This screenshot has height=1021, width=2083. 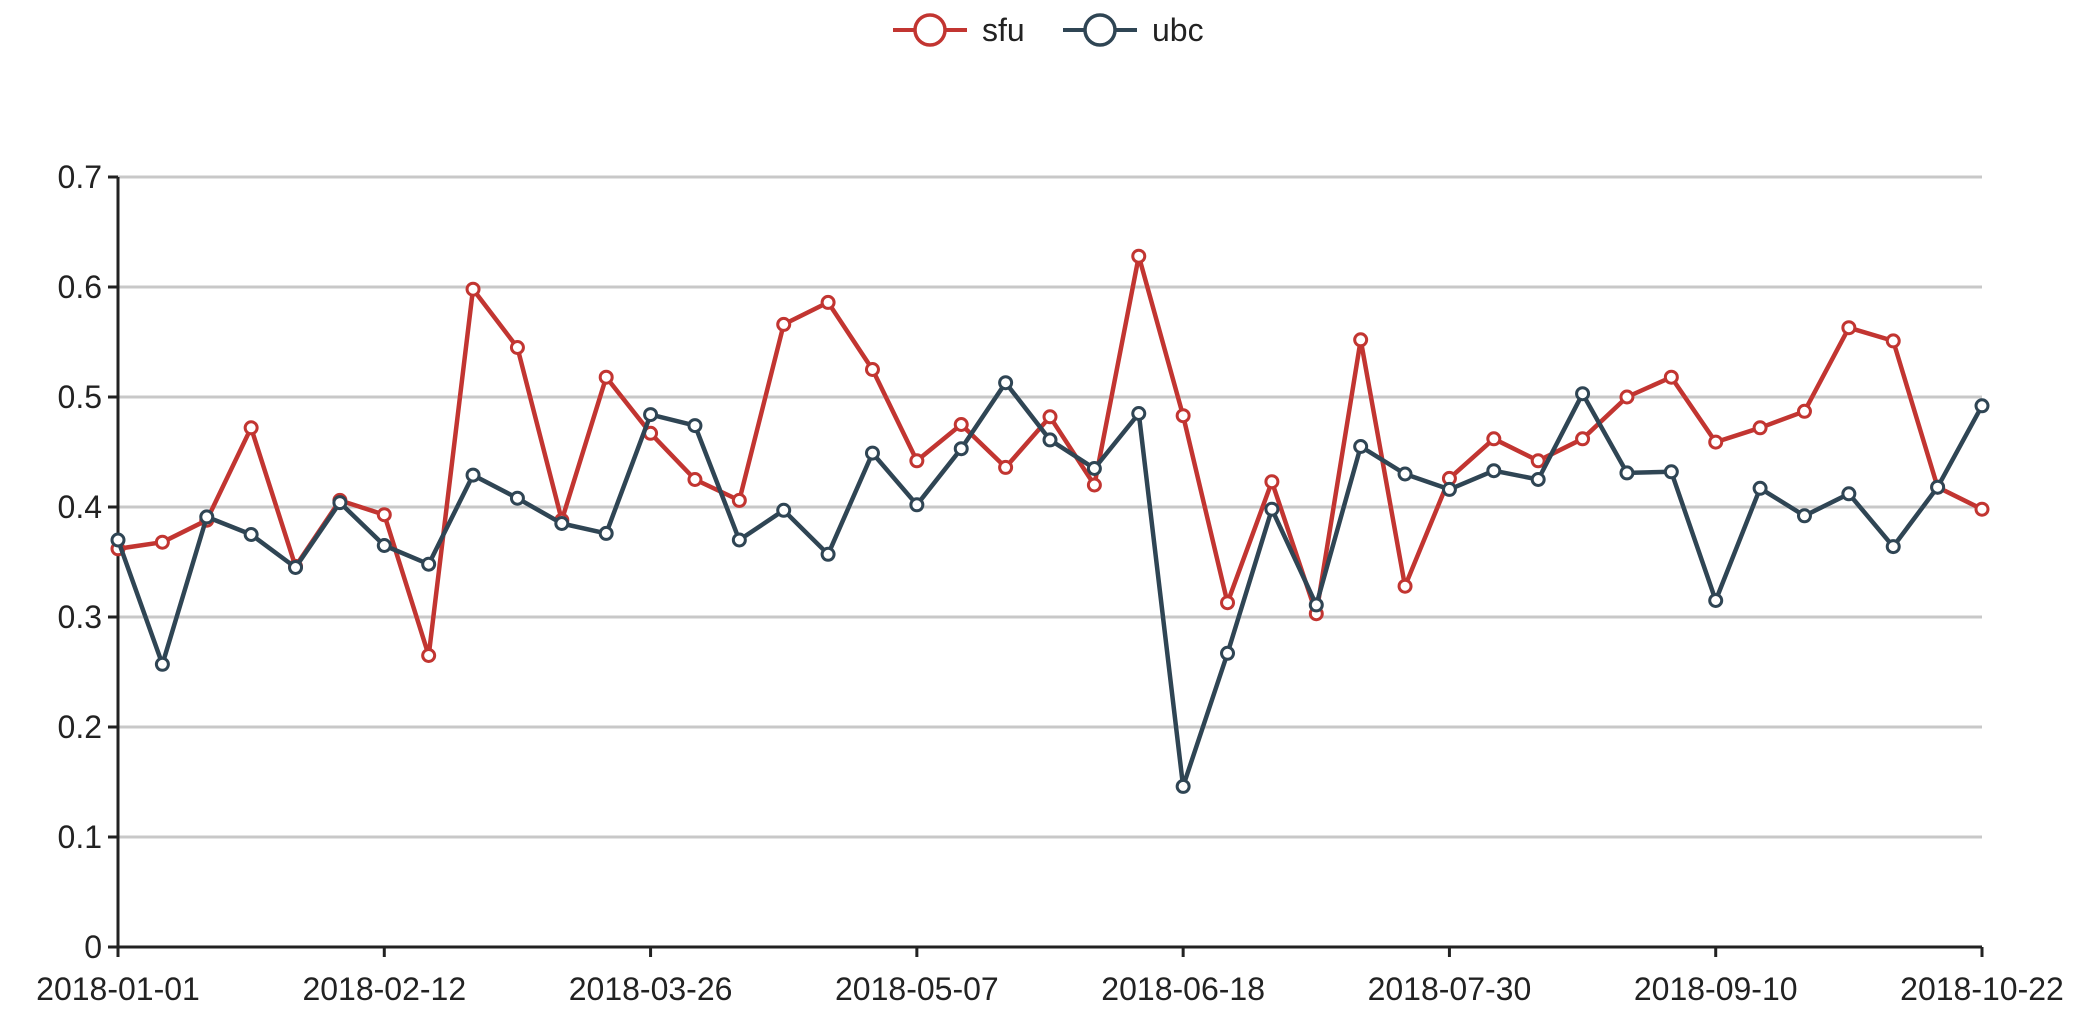 I want to click on x-tick-label: 2018-05-07, so click(x=917, y=989).